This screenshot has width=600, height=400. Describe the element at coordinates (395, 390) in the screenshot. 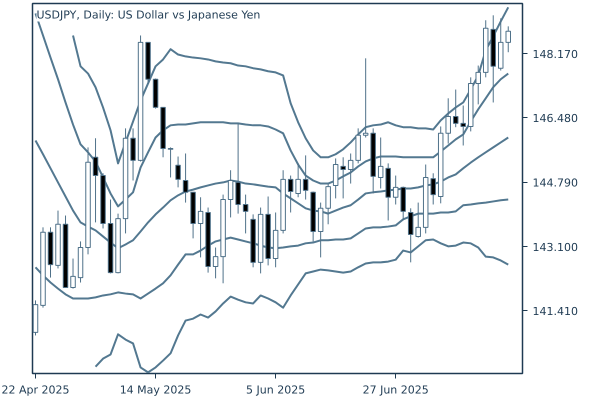

I see `x-tick-label: 27 Jun 2025` at that location.